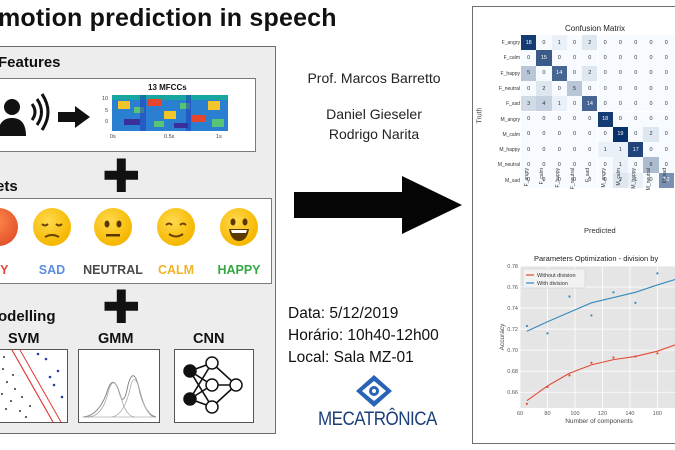 The width and height of the screenshot is (675, 450). What do you see at coordinates (511, 58) in the screenshot?
I see `matrix-row-label: F_calm` at bounding box center [511, 58].